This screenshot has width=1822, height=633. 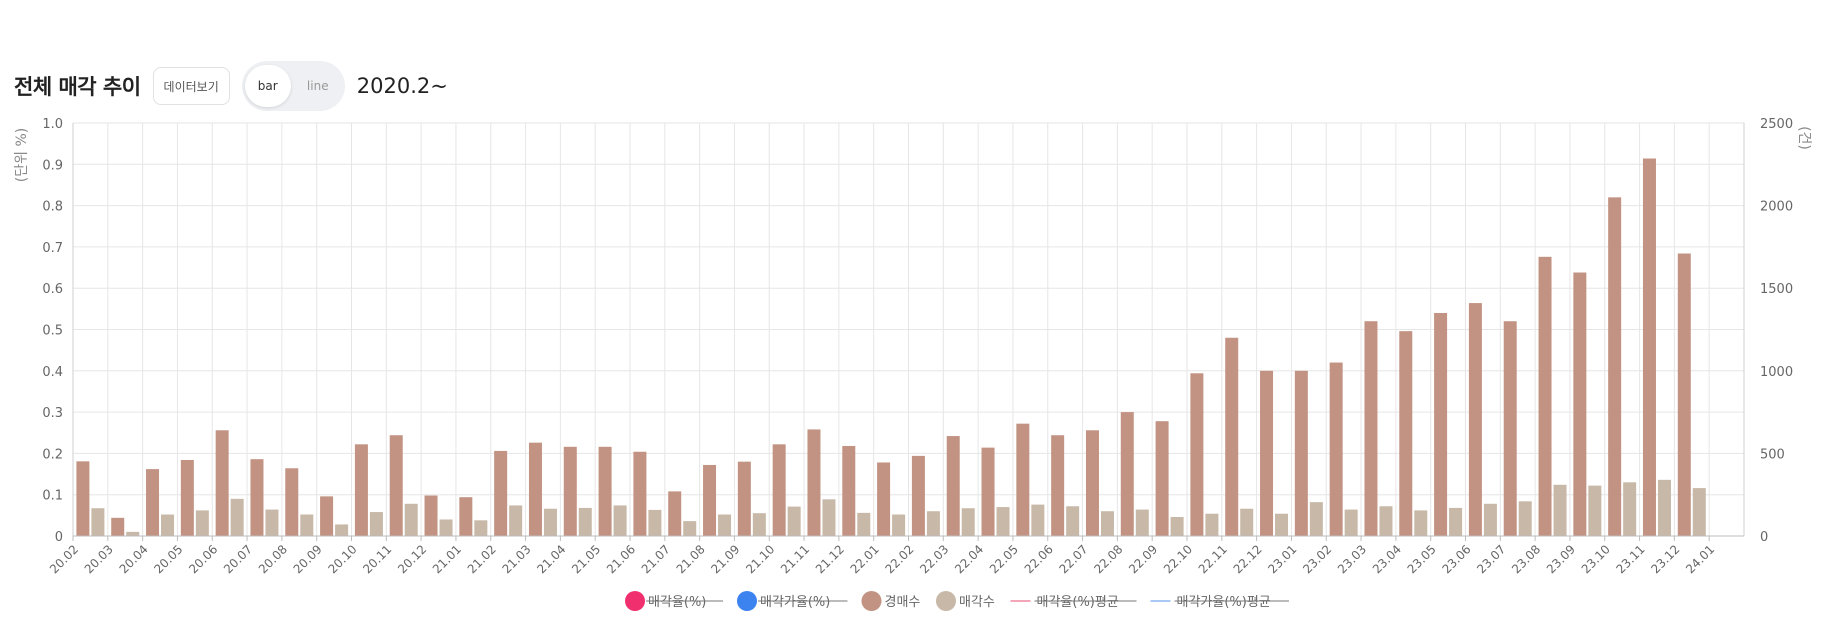 I want to click on x-tick-label: 22.08, so click(x=1108, y=559).